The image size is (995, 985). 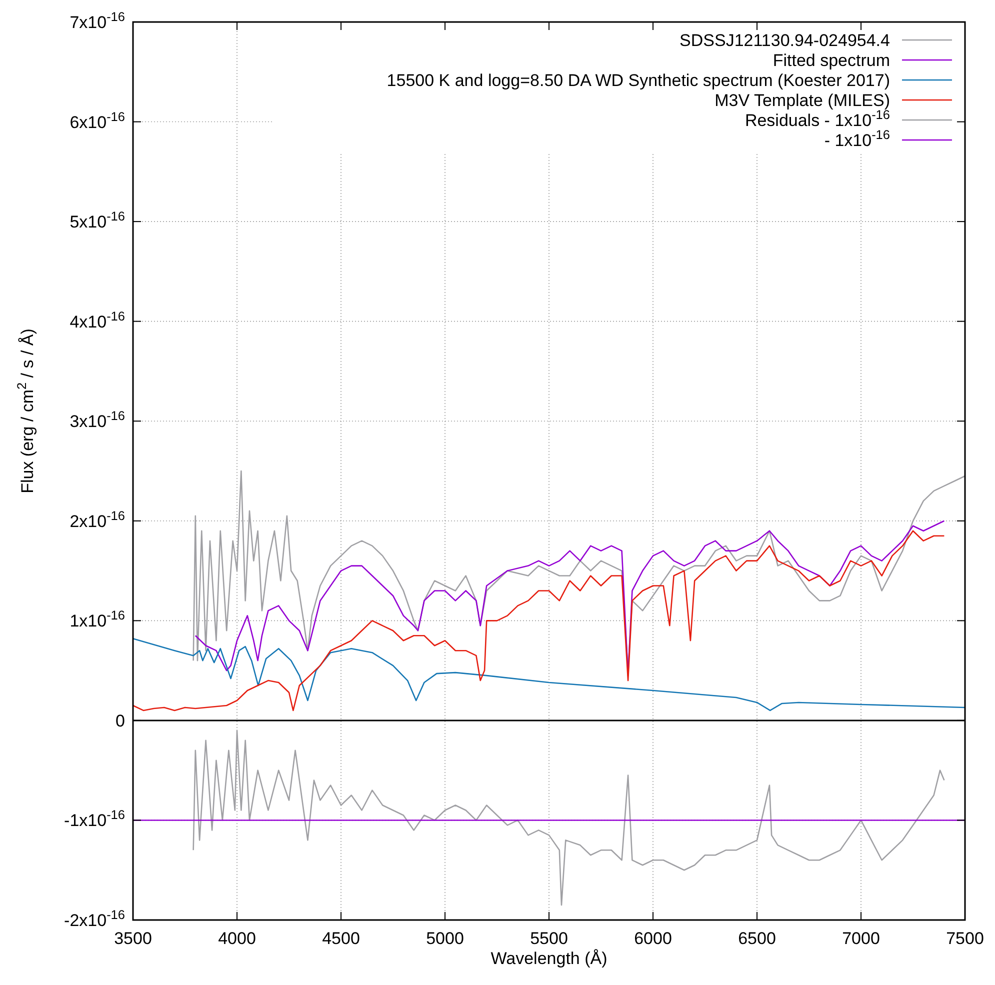 I want to click on y-tick-label: 6x10$^{-16}$, so click(x=97, y=120).